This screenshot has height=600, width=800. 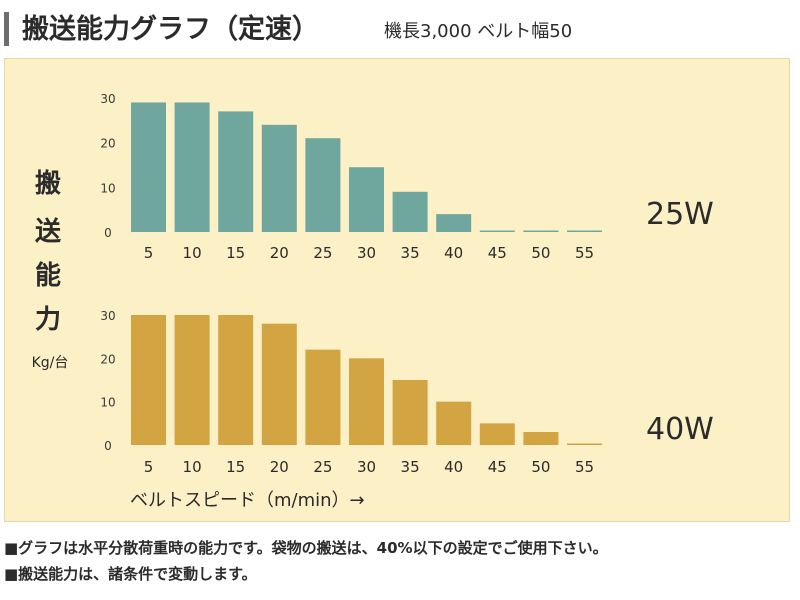 I want to click on page-subtitle: 機長3,000 ベルト幅50, so click(x=478, y=31).